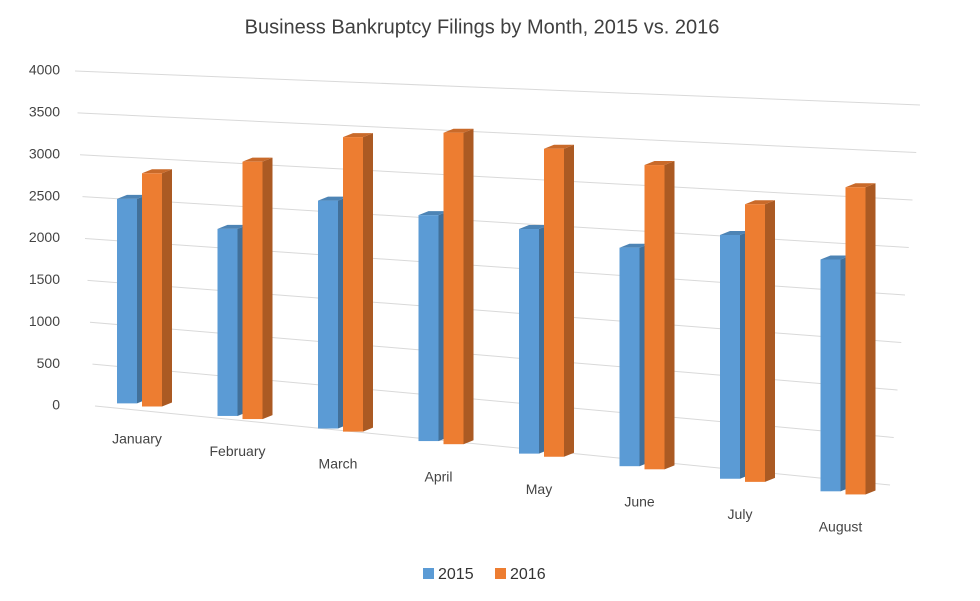  I want to click on y-tick-label: 3500, so click(44, 112).